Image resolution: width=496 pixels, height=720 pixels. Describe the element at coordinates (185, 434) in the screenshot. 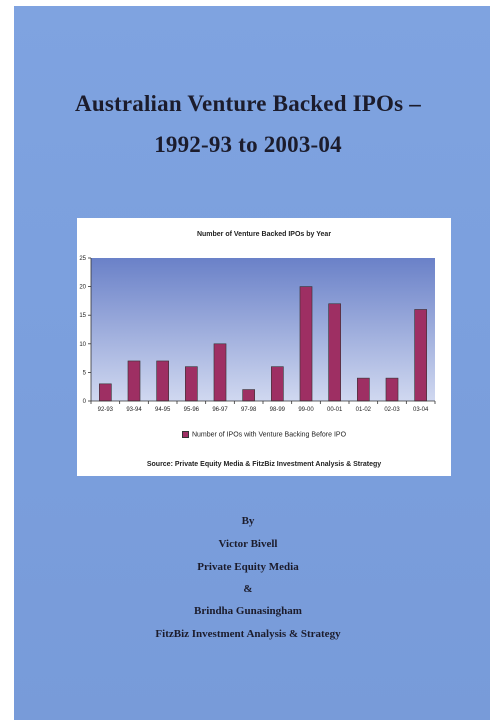

I see `legend-swatch` at that location.